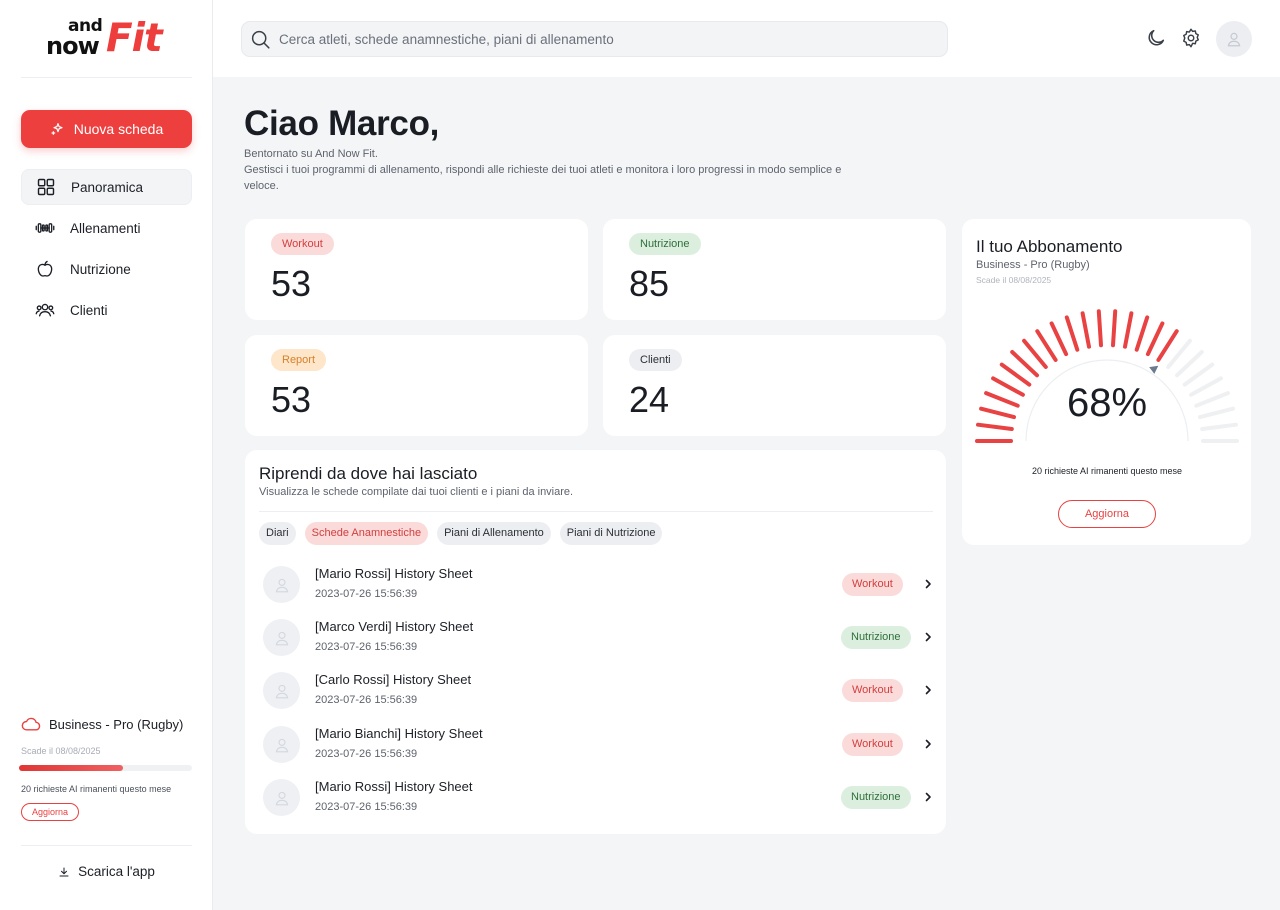 This screenshot has width=1280, height=910. Describe the element at coordinates (611, 533) in the screenshot. I see `tab-piani-nutrizione: Piani di Nutrizione` at that location.